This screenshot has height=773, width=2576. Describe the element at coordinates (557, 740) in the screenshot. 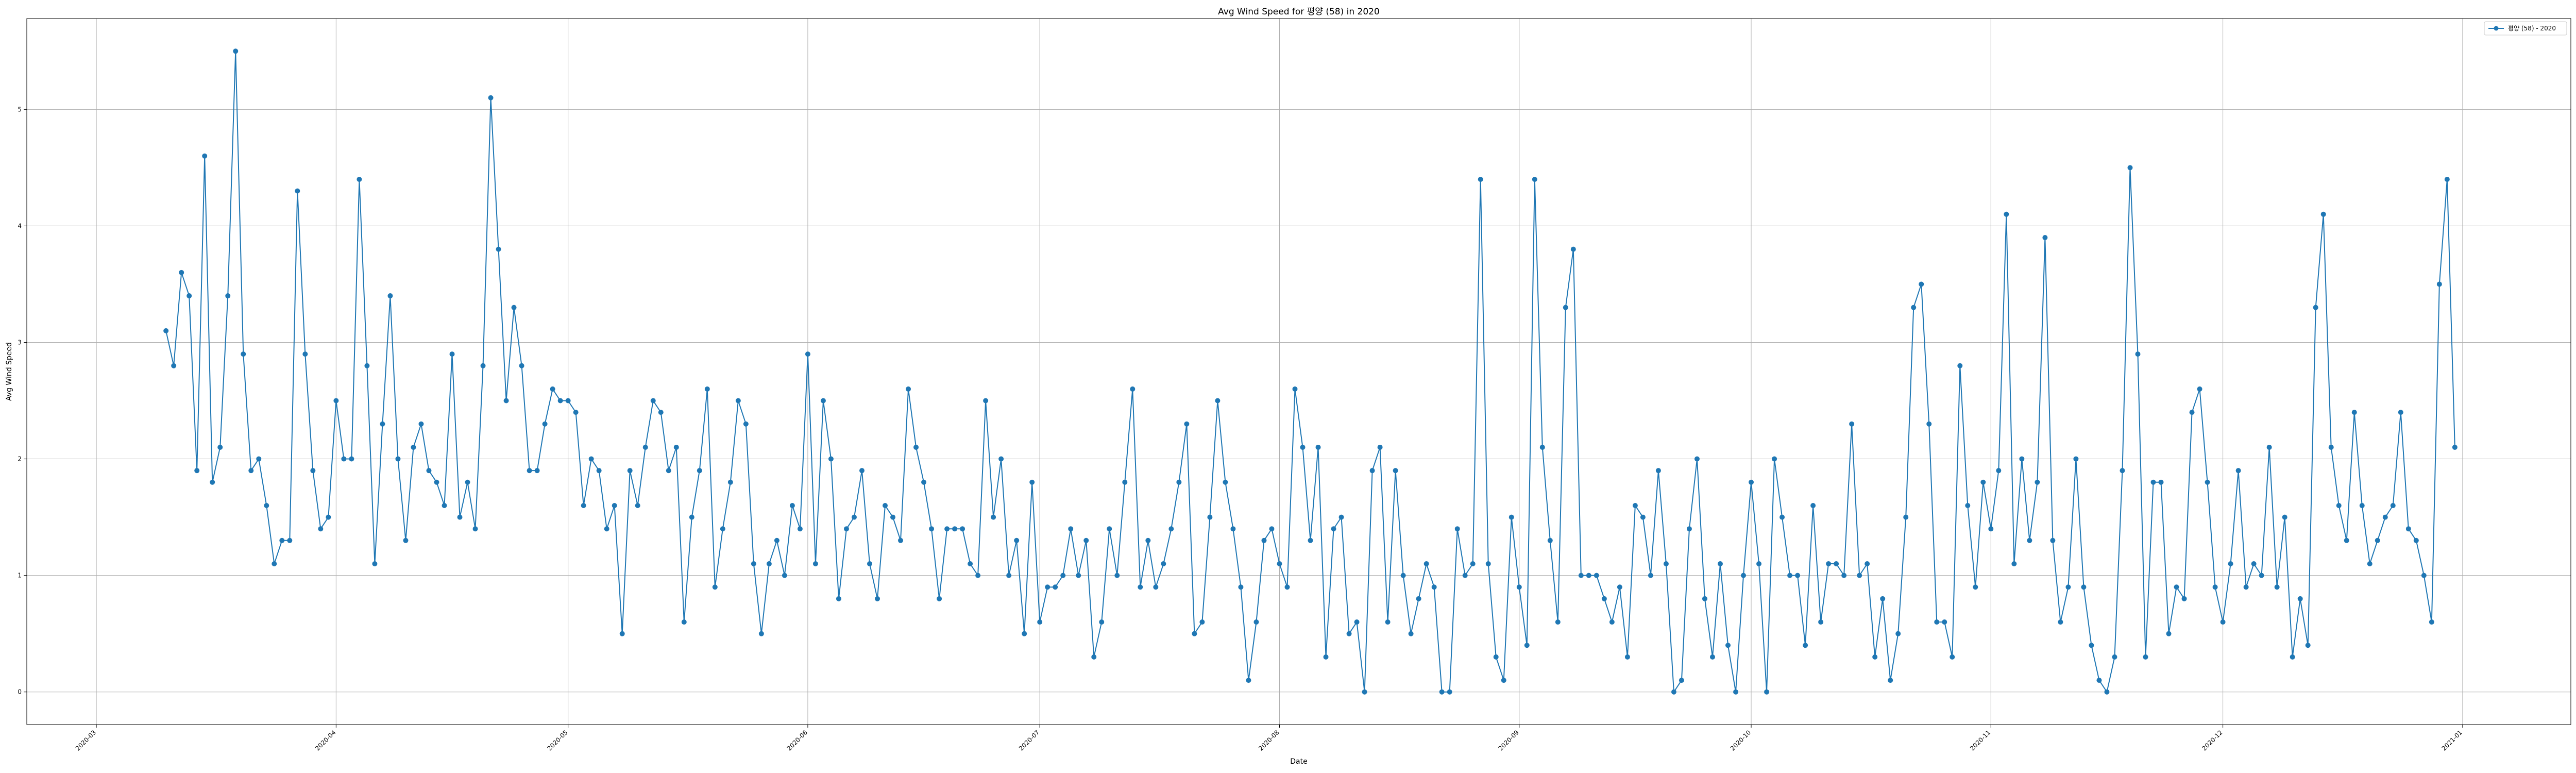

I see `x-tick-label: 2020-05` at that location.